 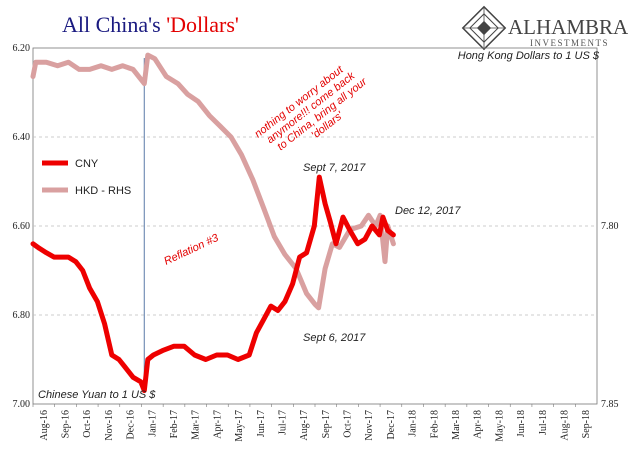 I want to click on x-tick-label: Apr-17, so click(x=217, y=424).